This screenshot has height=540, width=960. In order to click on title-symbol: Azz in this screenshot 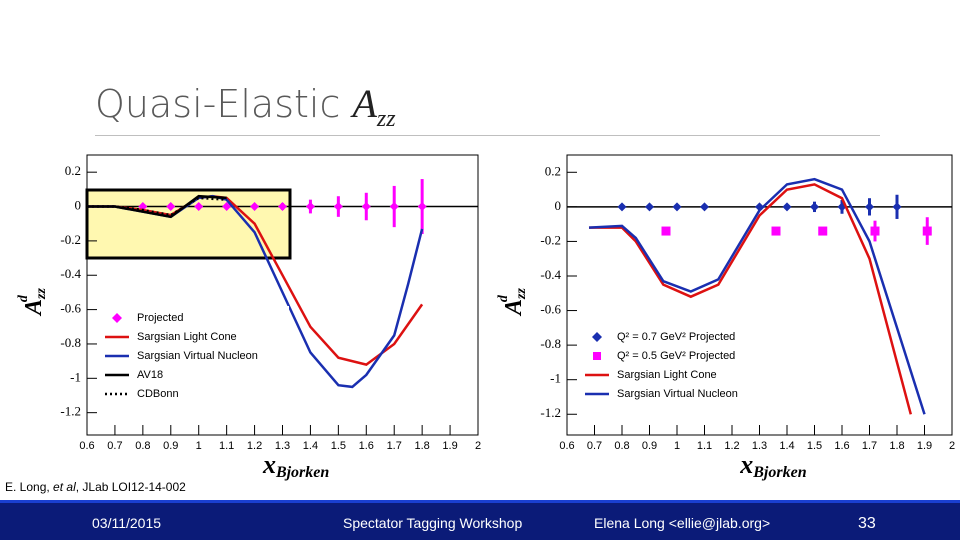, I will do `click(373, 106)`.